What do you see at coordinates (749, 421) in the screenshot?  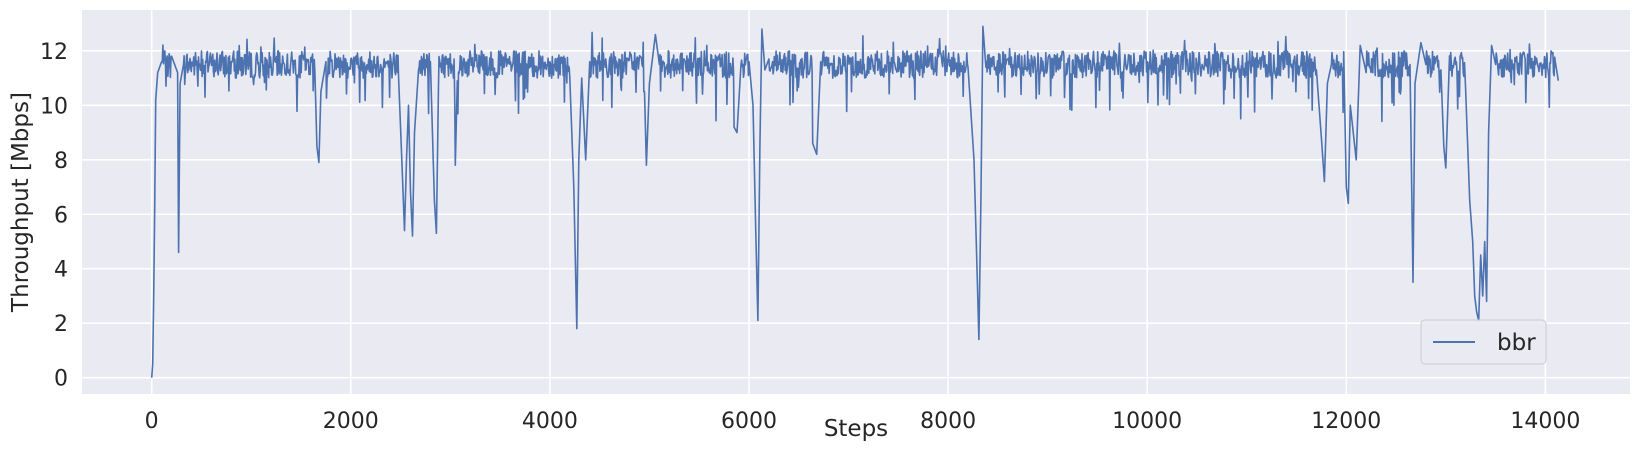 I see `x-tick-label: 6000` at bounding box center [749, 421].